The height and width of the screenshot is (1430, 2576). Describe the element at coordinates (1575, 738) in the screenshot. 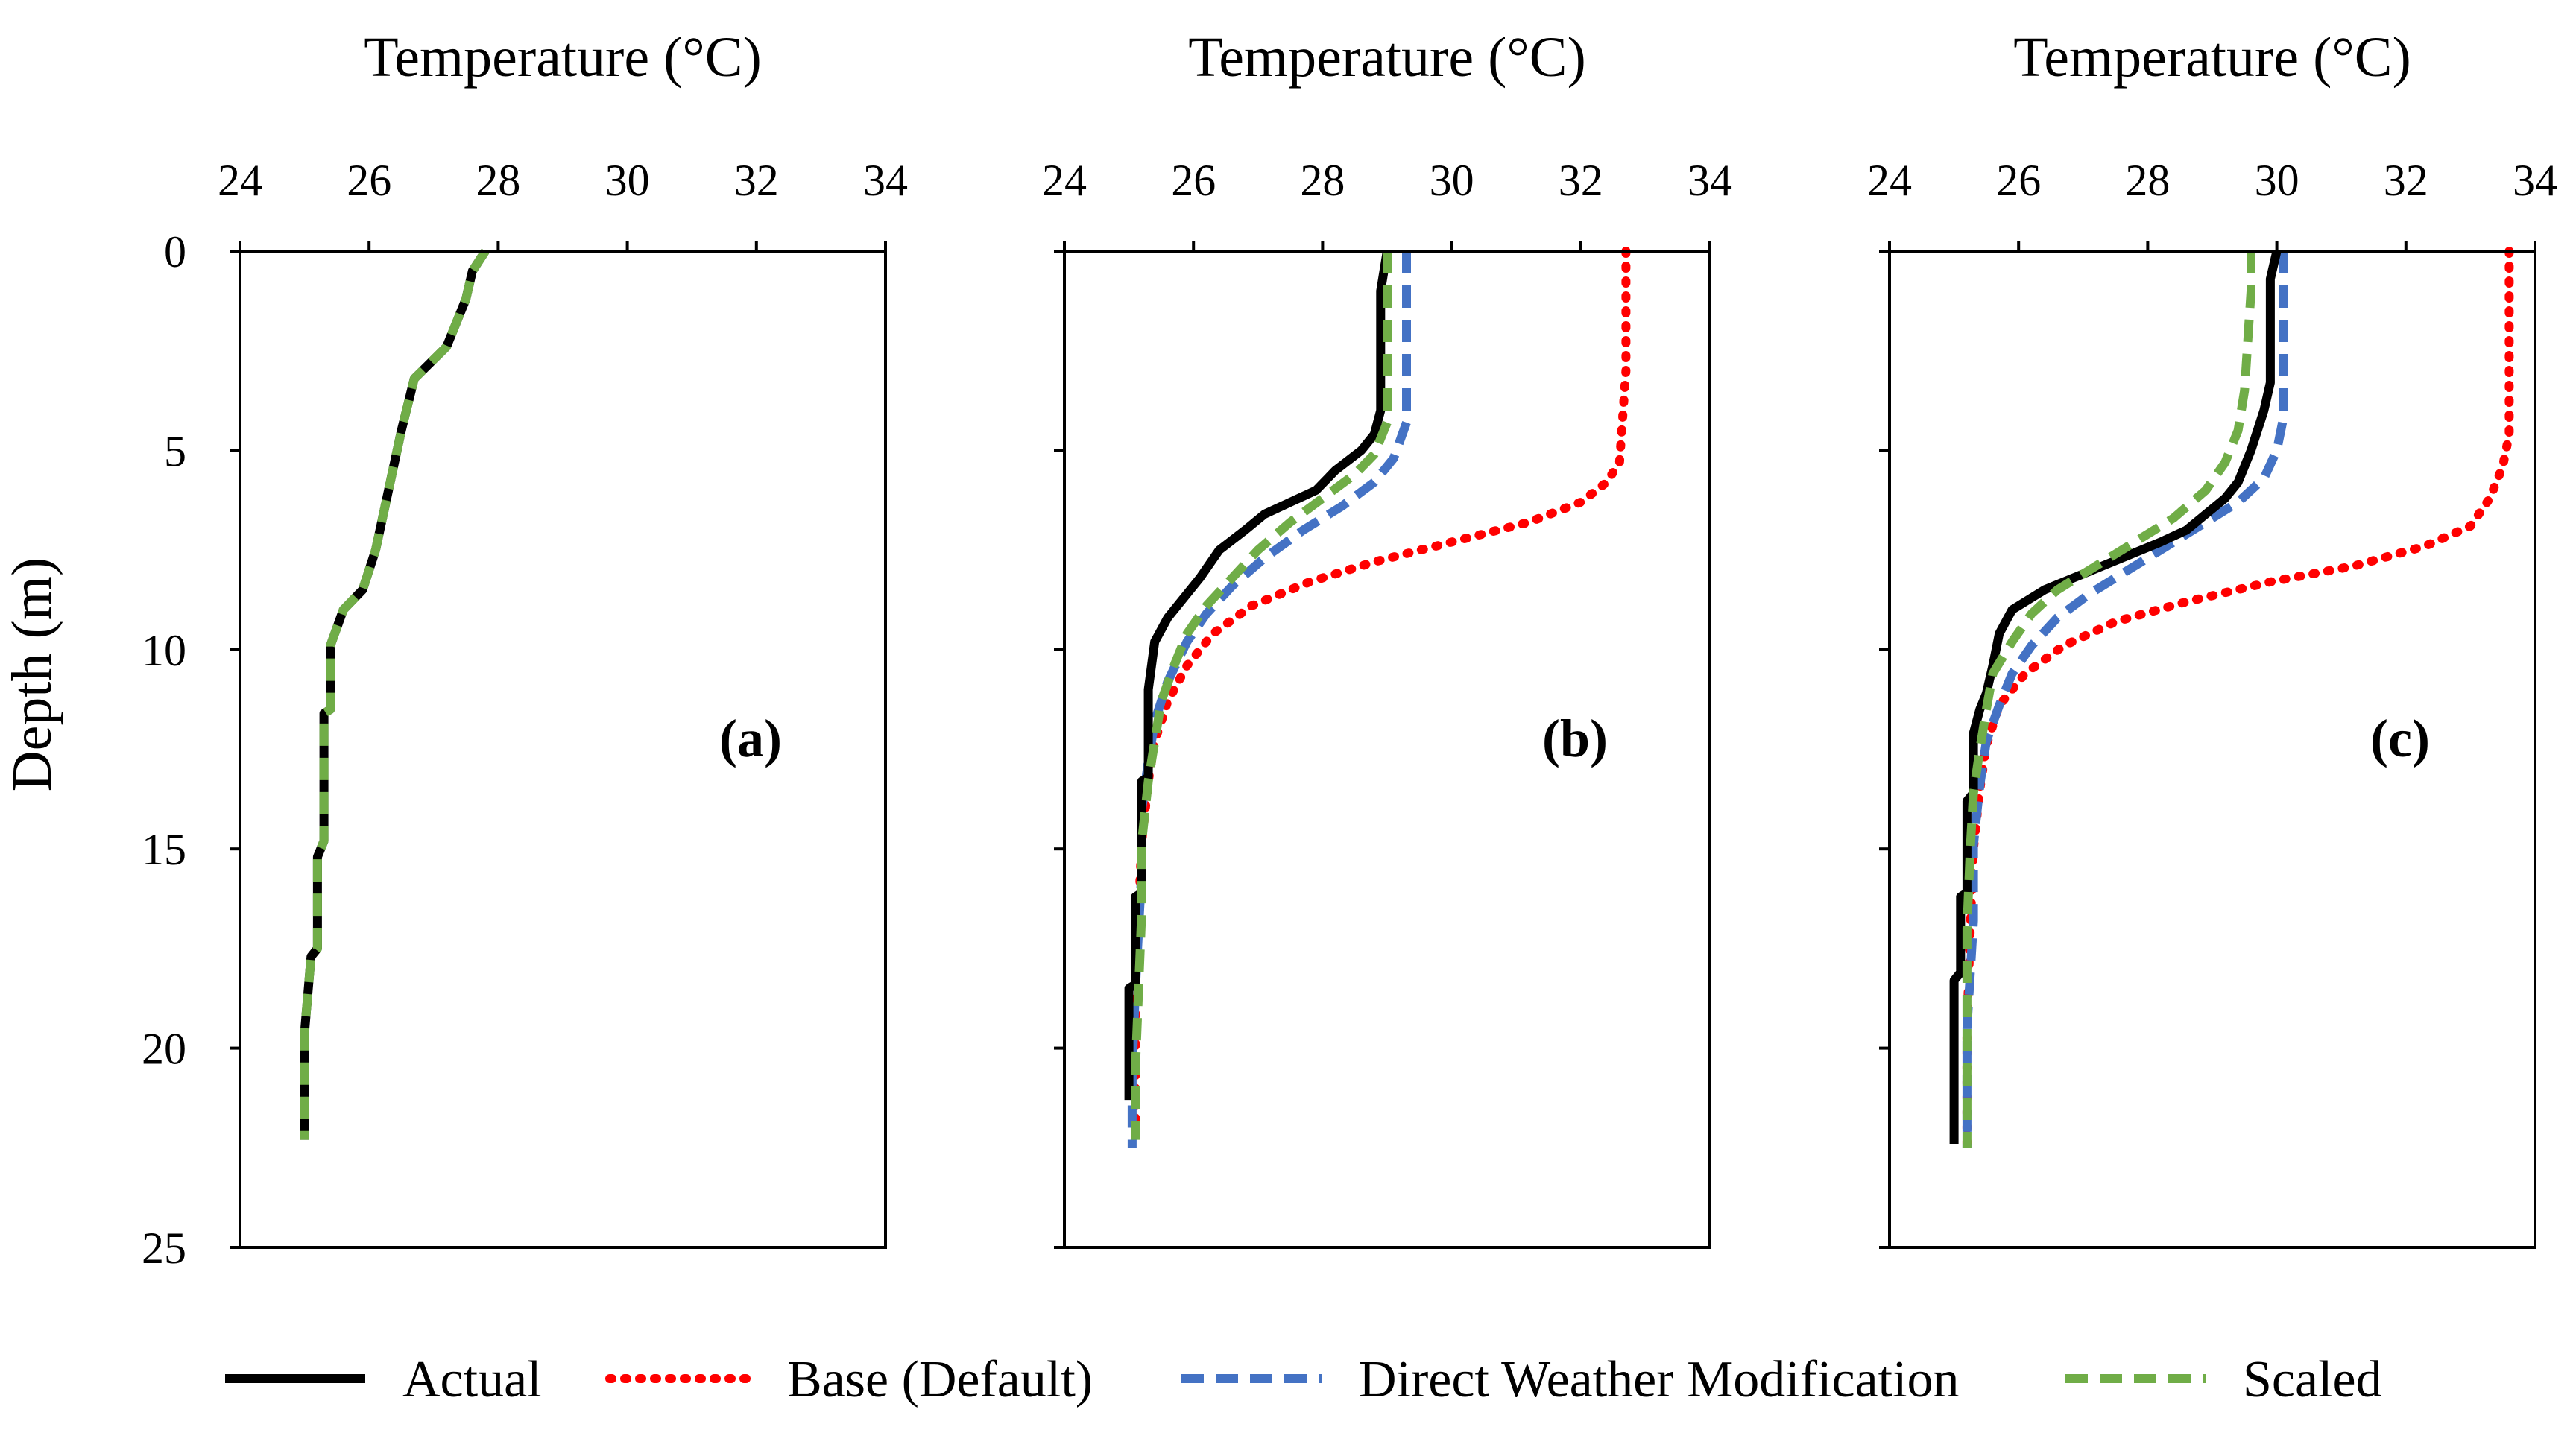

I see `panel-label: (b)` at that location.